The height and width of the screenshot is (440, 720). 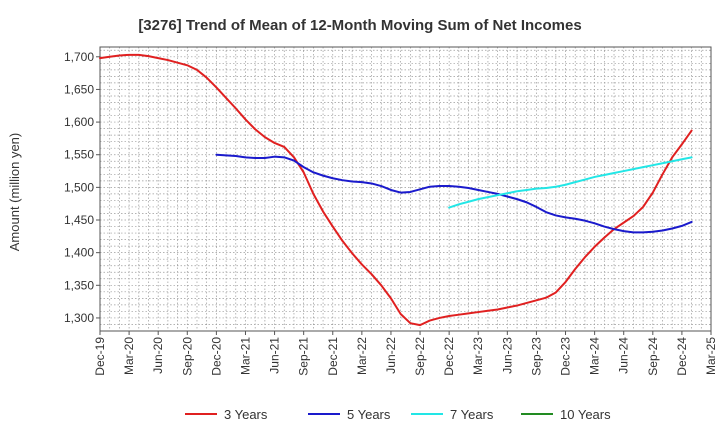 What do you see at coordinates (275, 355) in the screenshot?
I see `x-tick-label: Jun-21` at bounding box center [275, 355].